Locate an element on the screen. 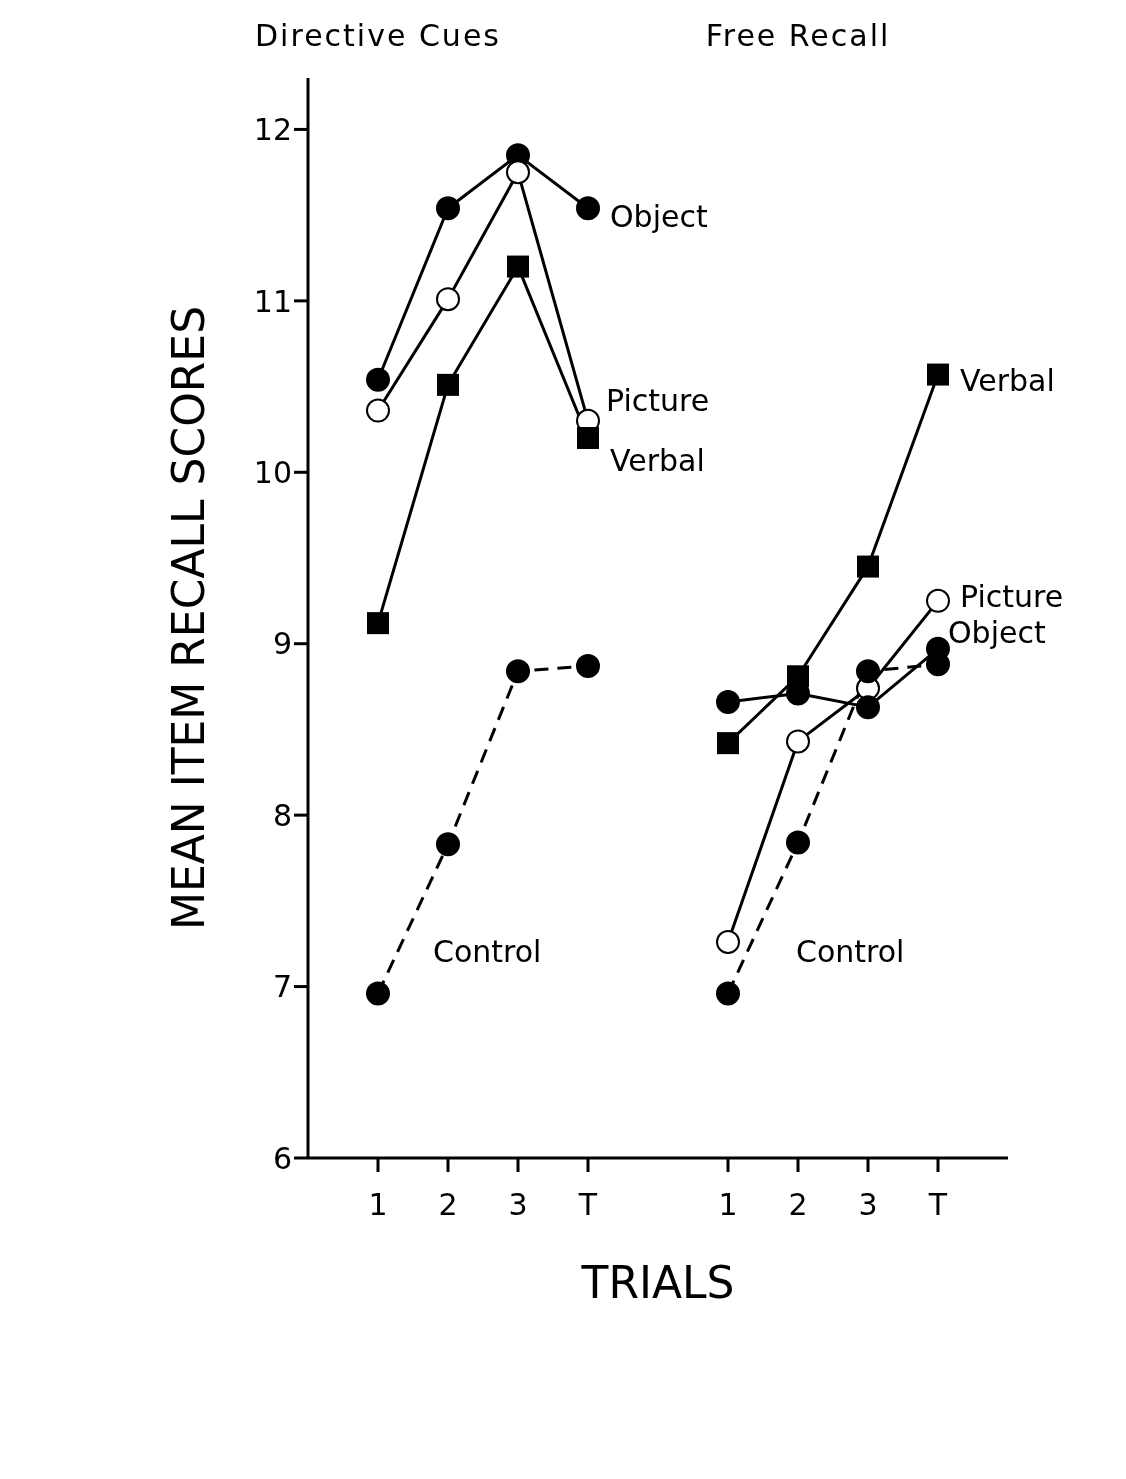  y-axis-title: MEAN ITEM RECALL SCORES is located at coordinates (188, 618).